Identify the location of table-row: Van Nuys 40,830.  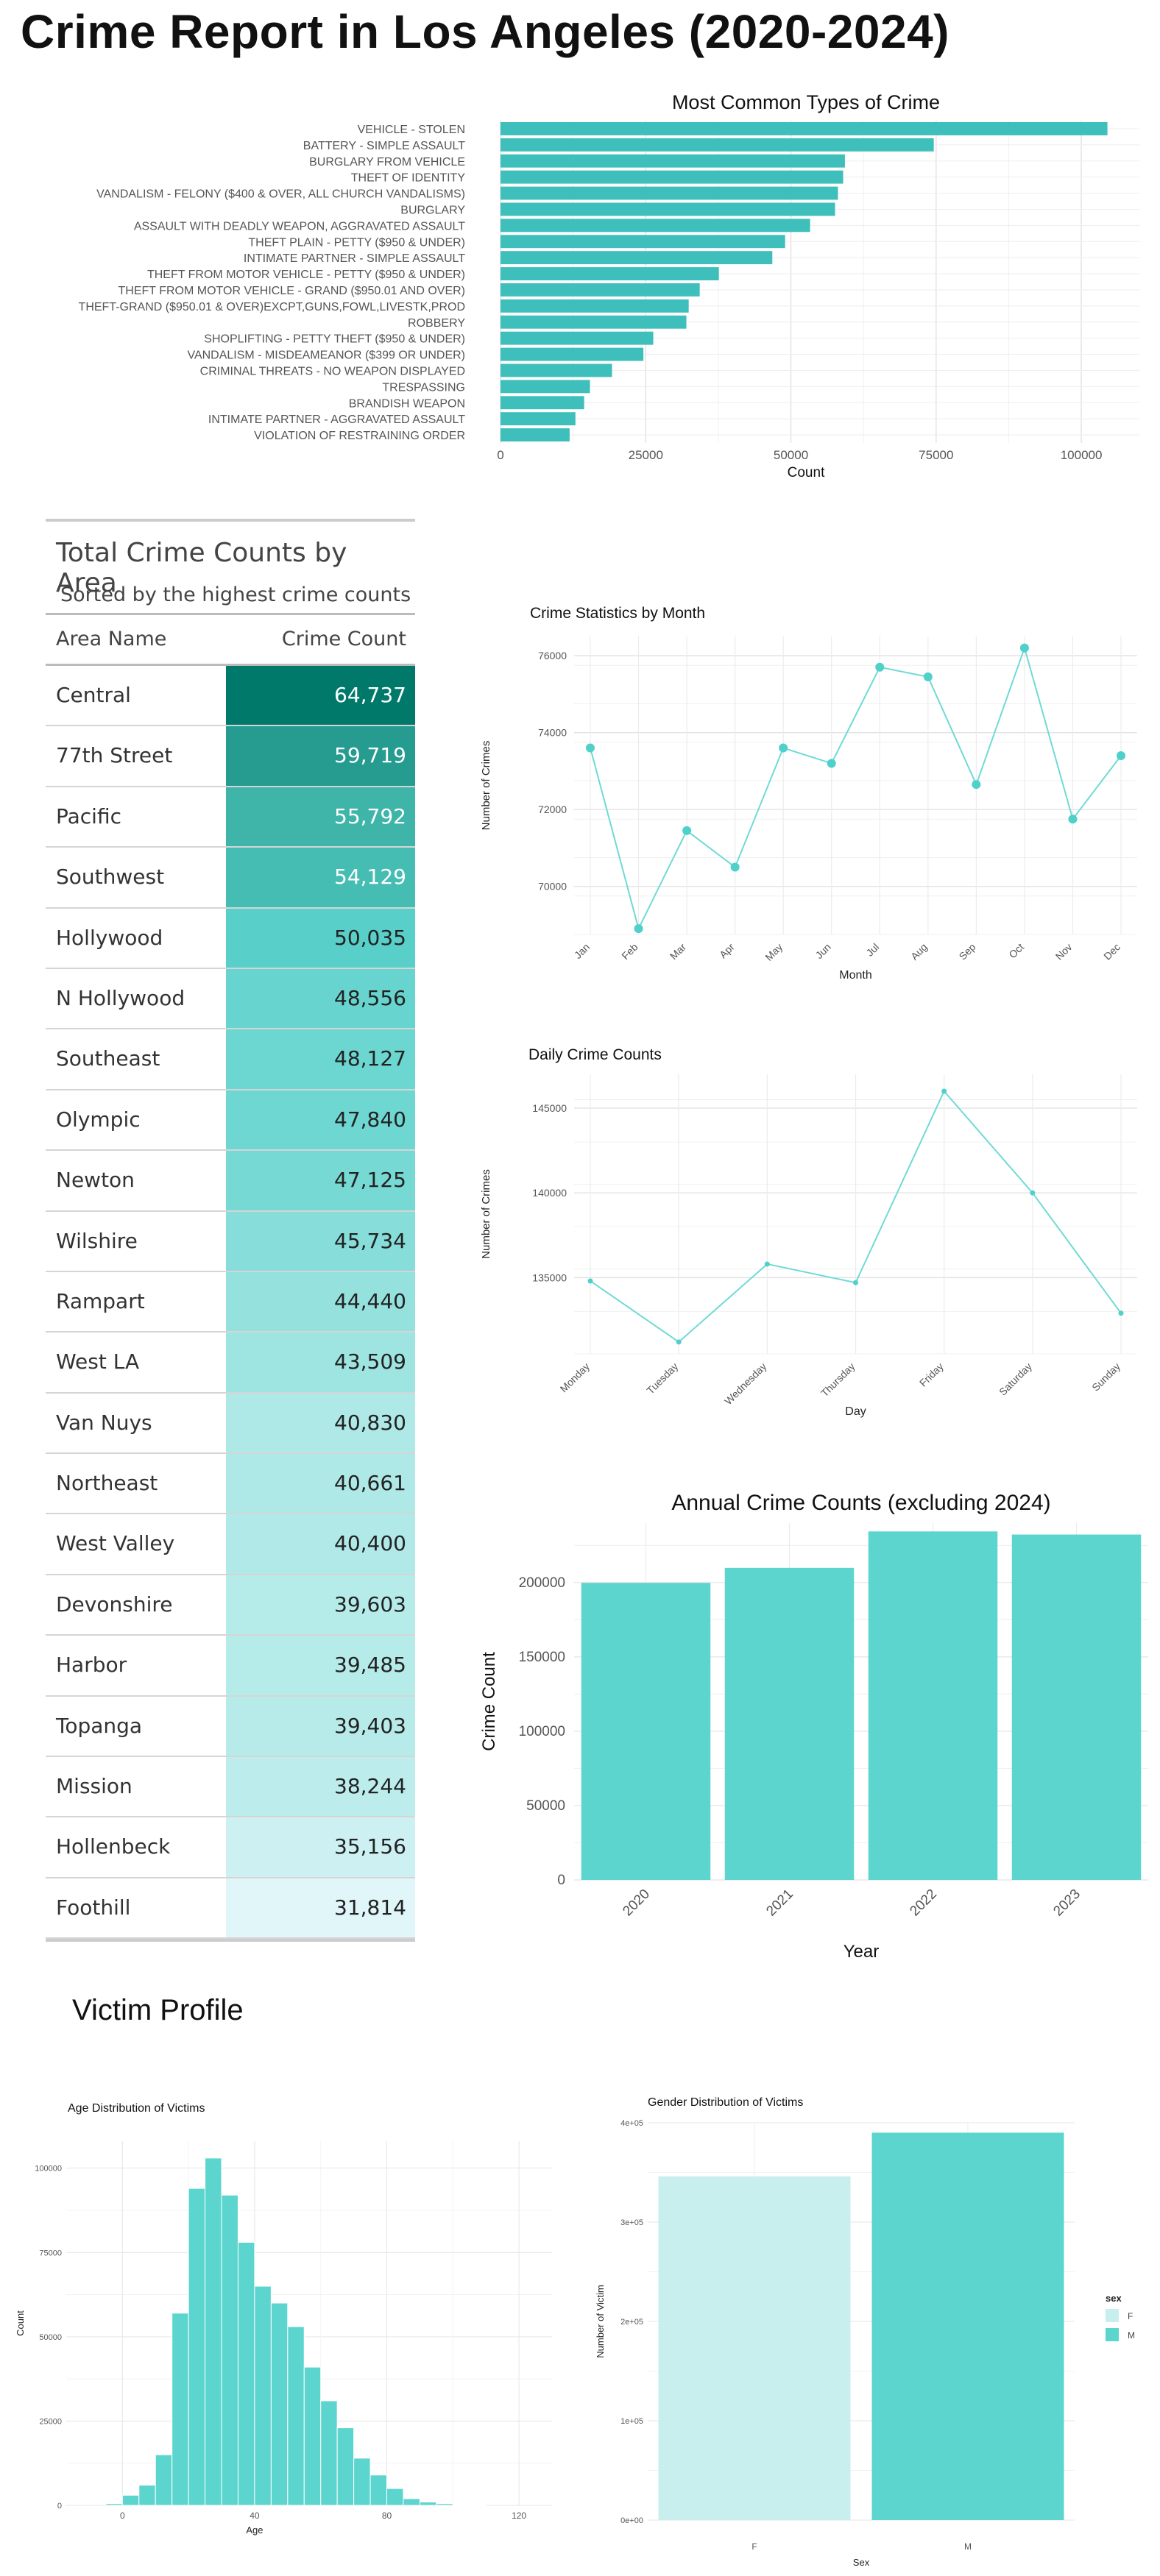
(231, 1424).